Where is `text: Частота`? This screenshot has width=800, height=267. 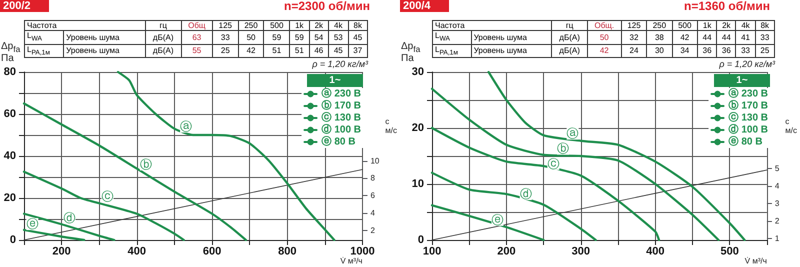 text: Частота is located at coordinates (492, 25).